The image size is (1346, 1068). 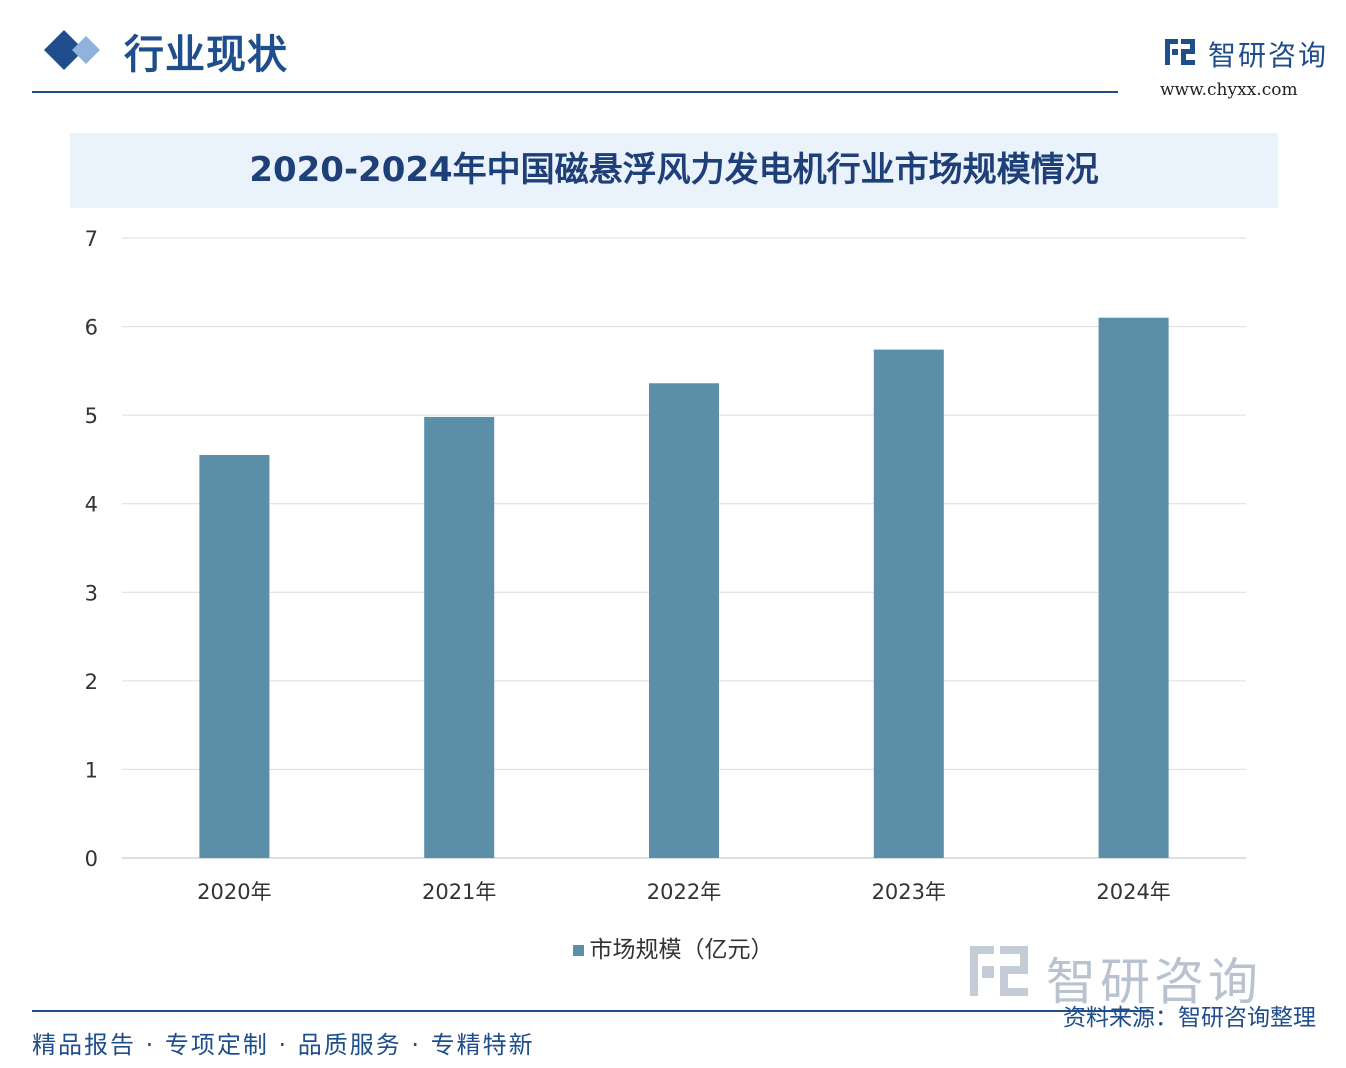 What do you see at coordinates (91, 328) in the screenshot?
I see `y-tick-label: 6` at bounding box center [91, 328].